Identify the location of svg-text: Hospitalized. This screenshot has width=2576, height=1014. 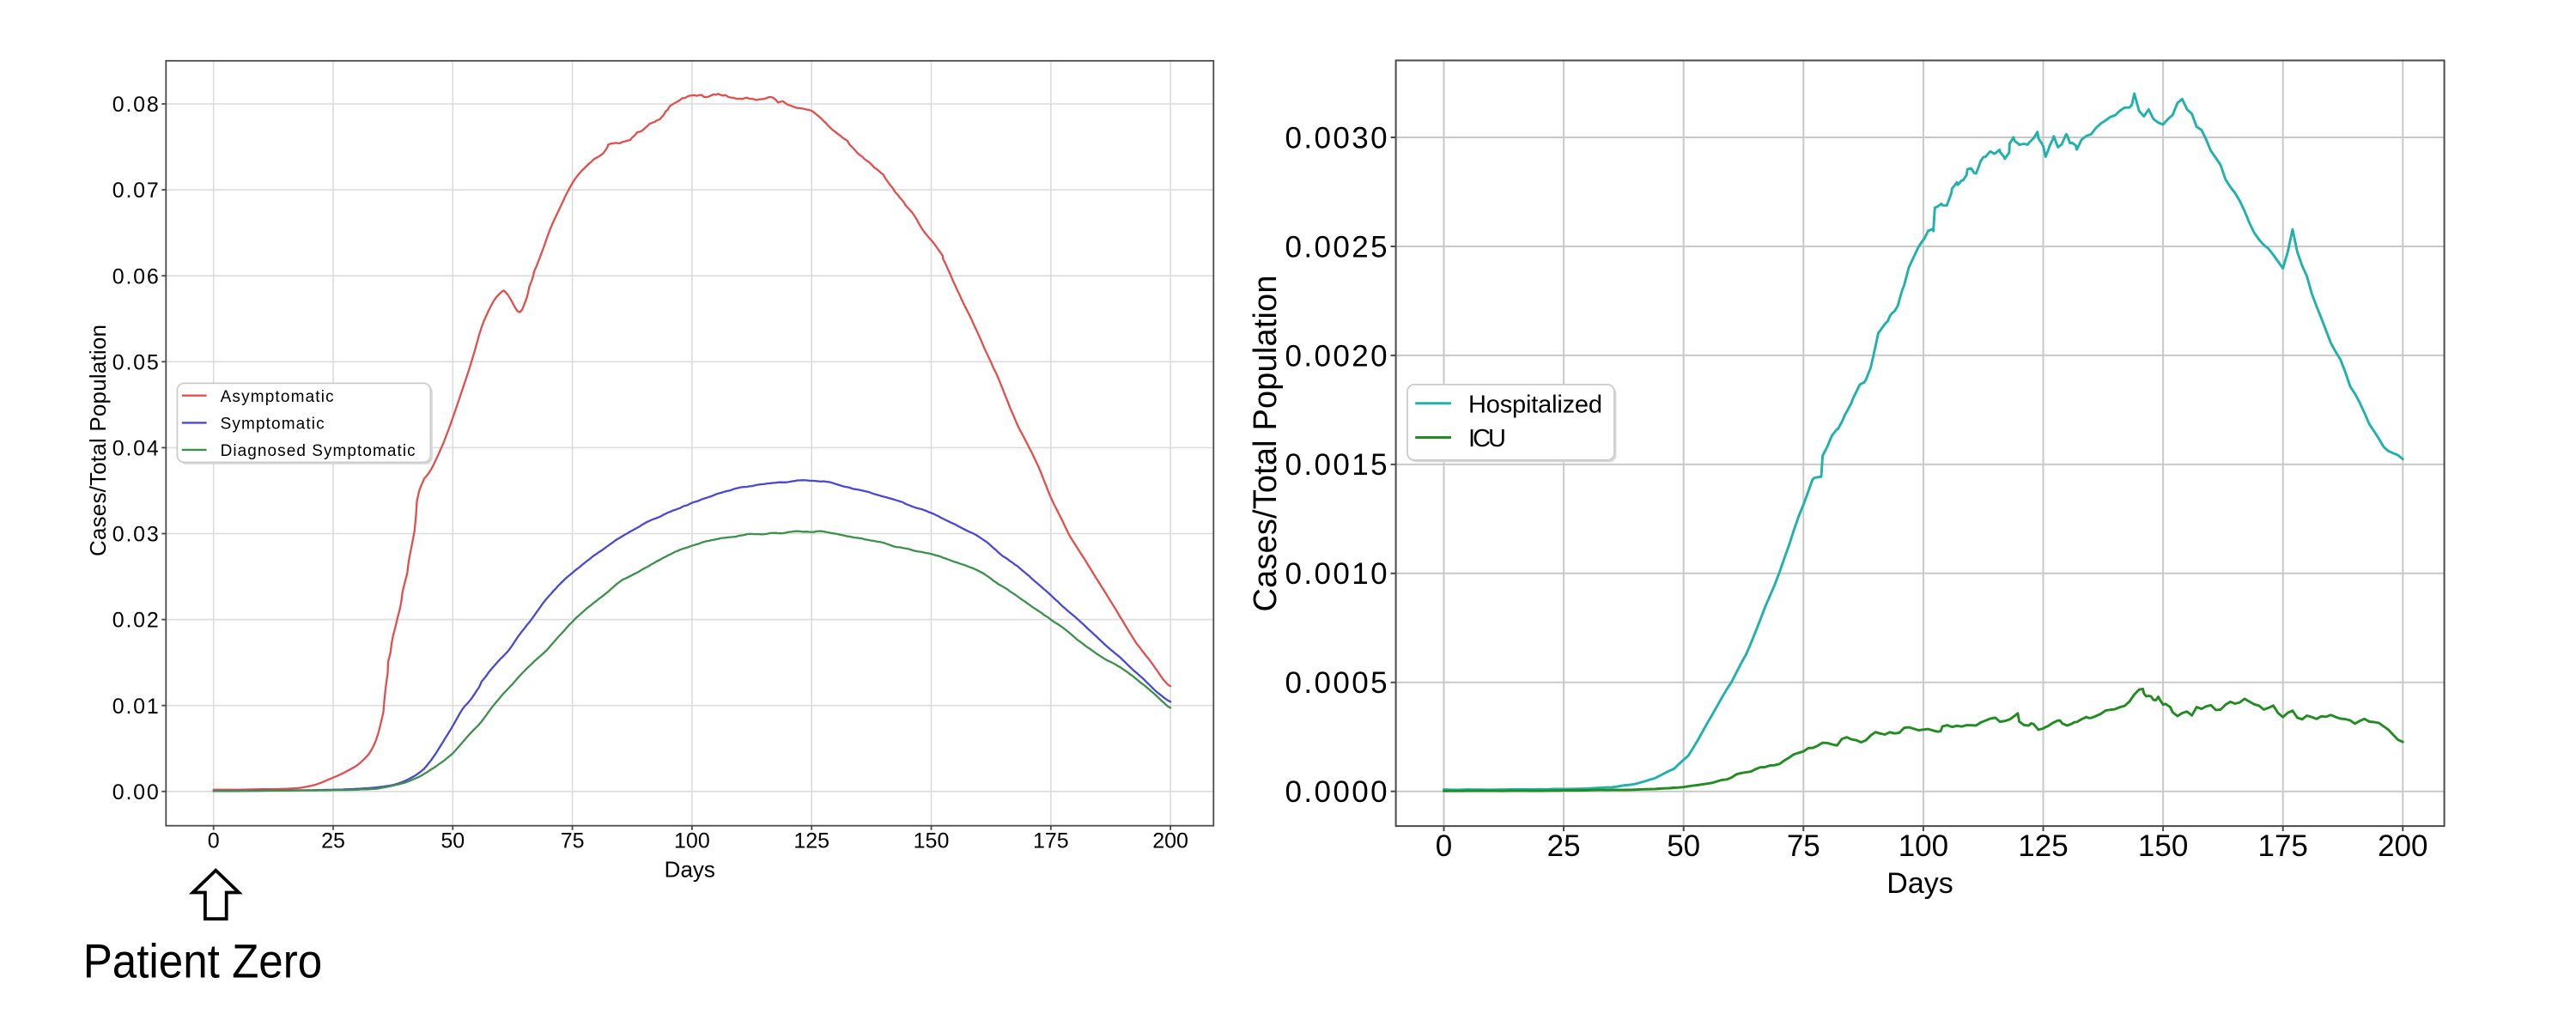
(1535, 405).